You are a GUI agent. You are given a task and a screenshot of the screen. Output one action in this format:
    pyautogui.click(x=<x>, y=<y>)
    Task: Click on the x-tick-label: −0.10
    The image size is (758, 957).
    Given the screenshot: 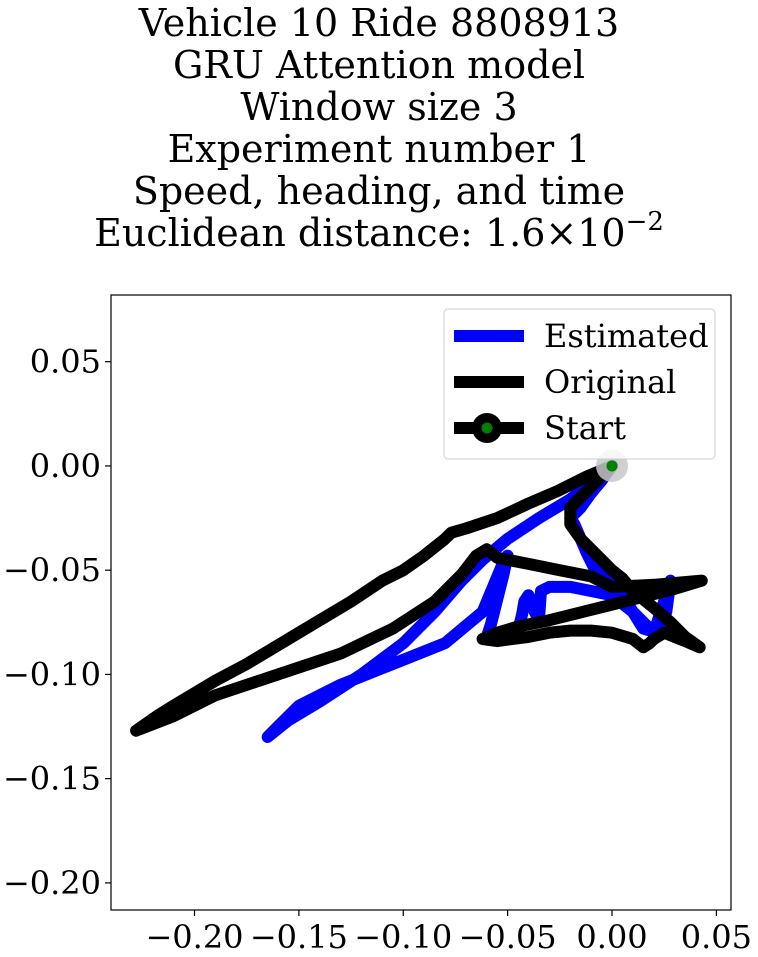 What is the action you would take?
    pyautogui.click(x=403, y=937)
    